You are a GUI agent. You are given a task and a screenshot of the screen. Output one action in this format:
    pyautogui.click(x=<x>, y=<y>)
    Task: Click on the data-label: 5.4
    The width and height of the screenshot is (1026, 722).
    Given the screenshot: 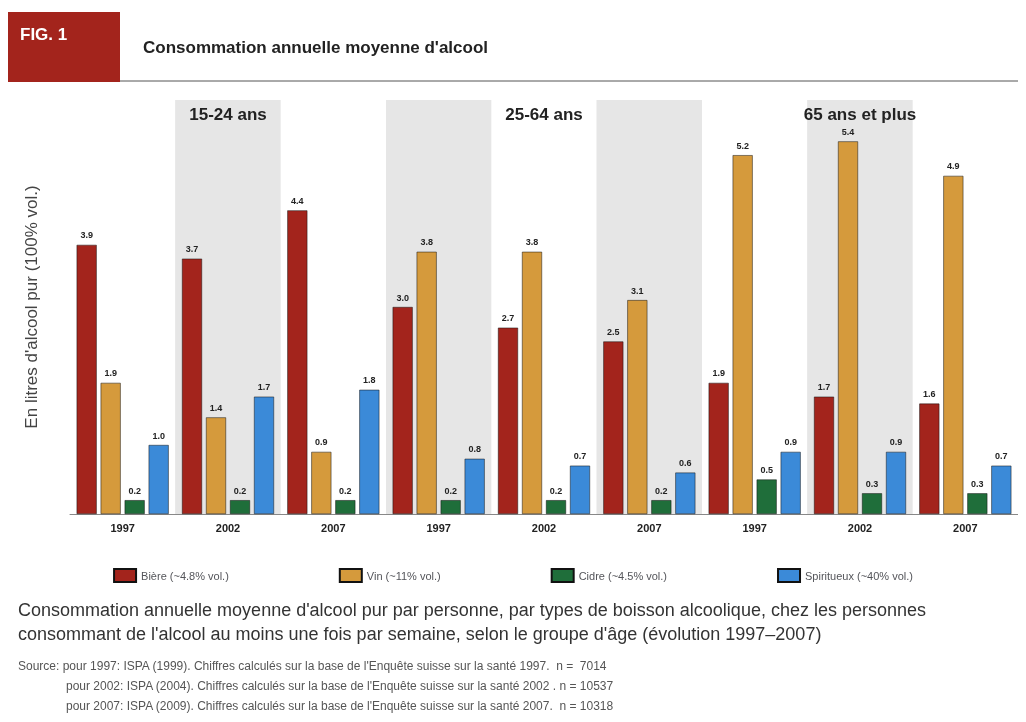 What is the action you would take?
    pyautogui.click(x=848, y=131)
    